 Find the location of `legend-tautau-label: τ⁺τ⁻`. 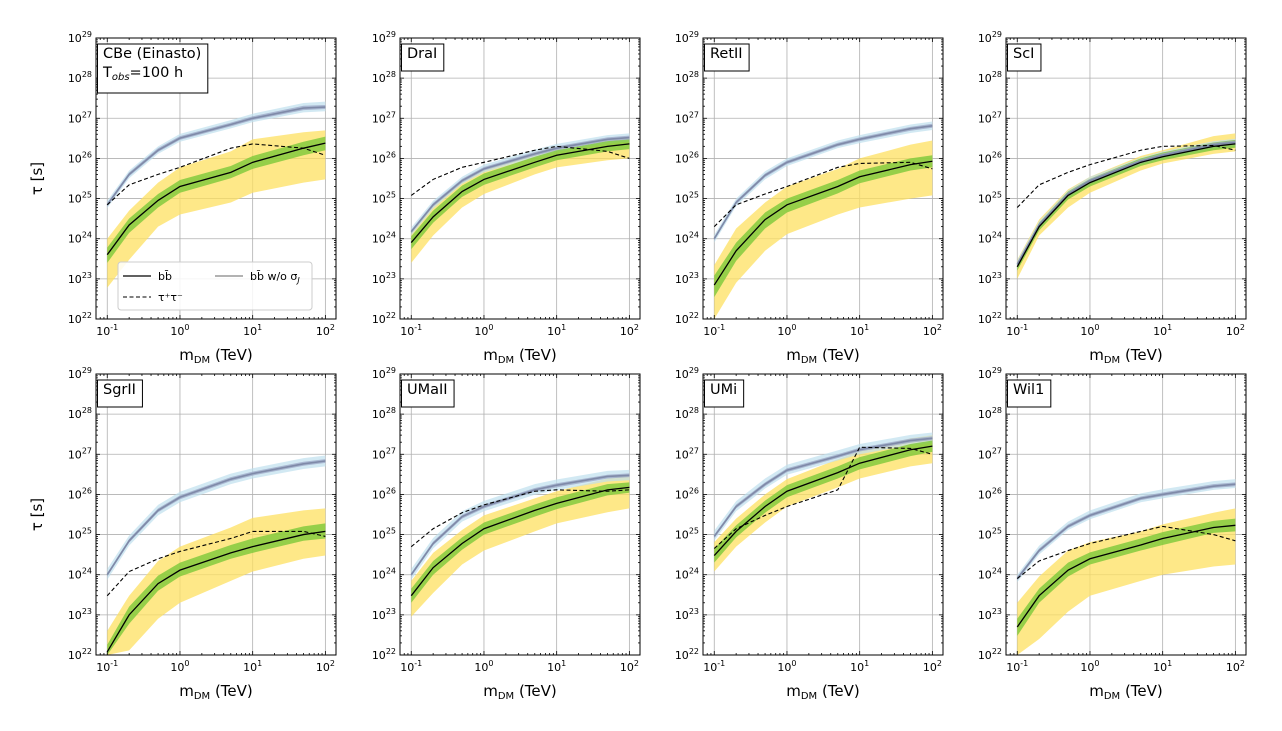

legend-tautau-label: τ⁺τ⁻ is located at coordinates (170, 297).